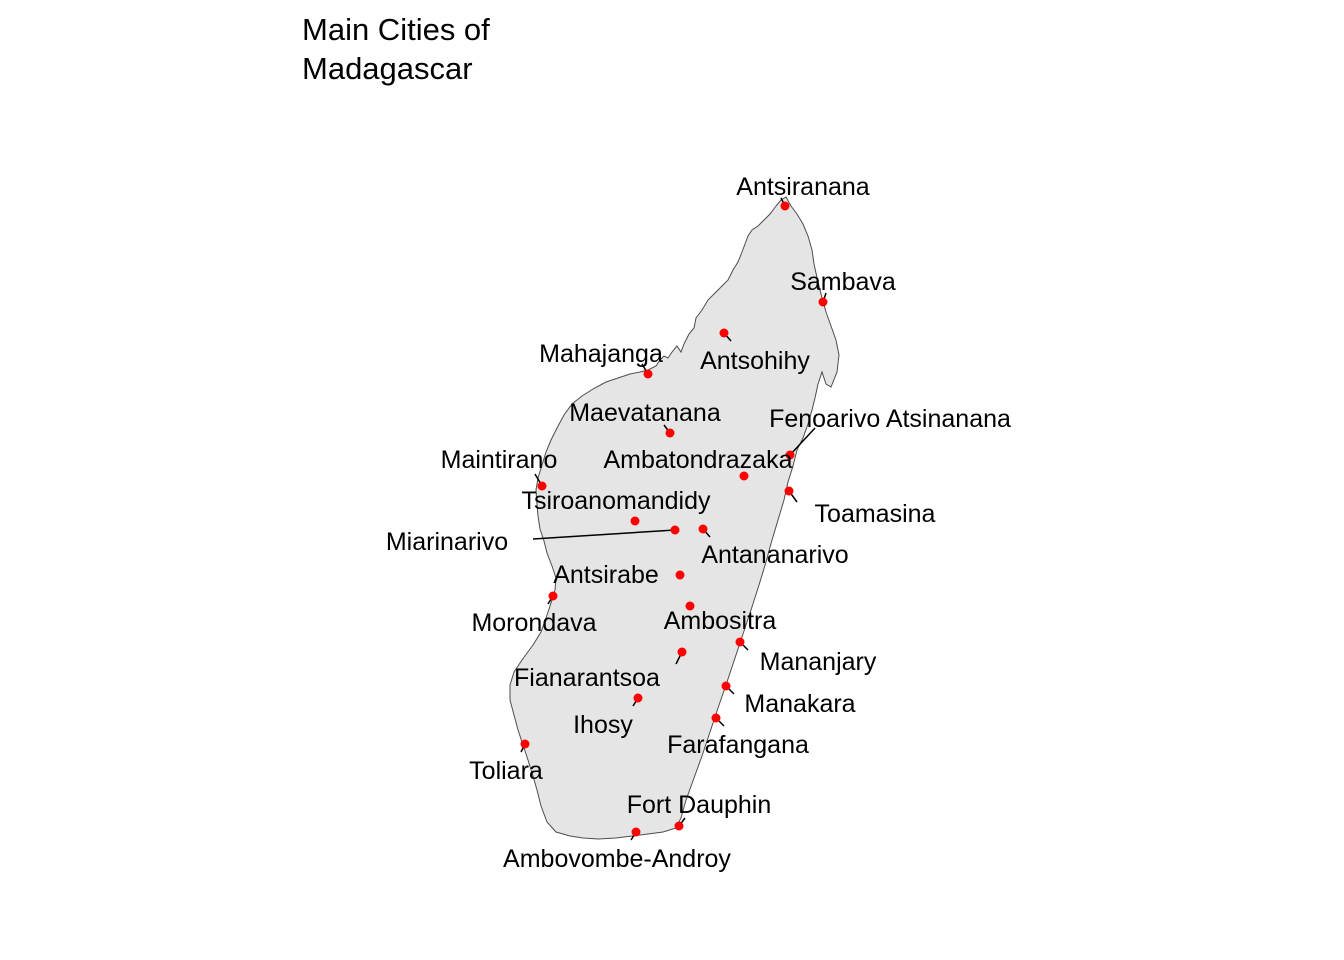  What do you see at coordinates (818, 662) in the screenshot?
I see `city-label-mananjary: Mananjary` at bounding box center [818, 662].